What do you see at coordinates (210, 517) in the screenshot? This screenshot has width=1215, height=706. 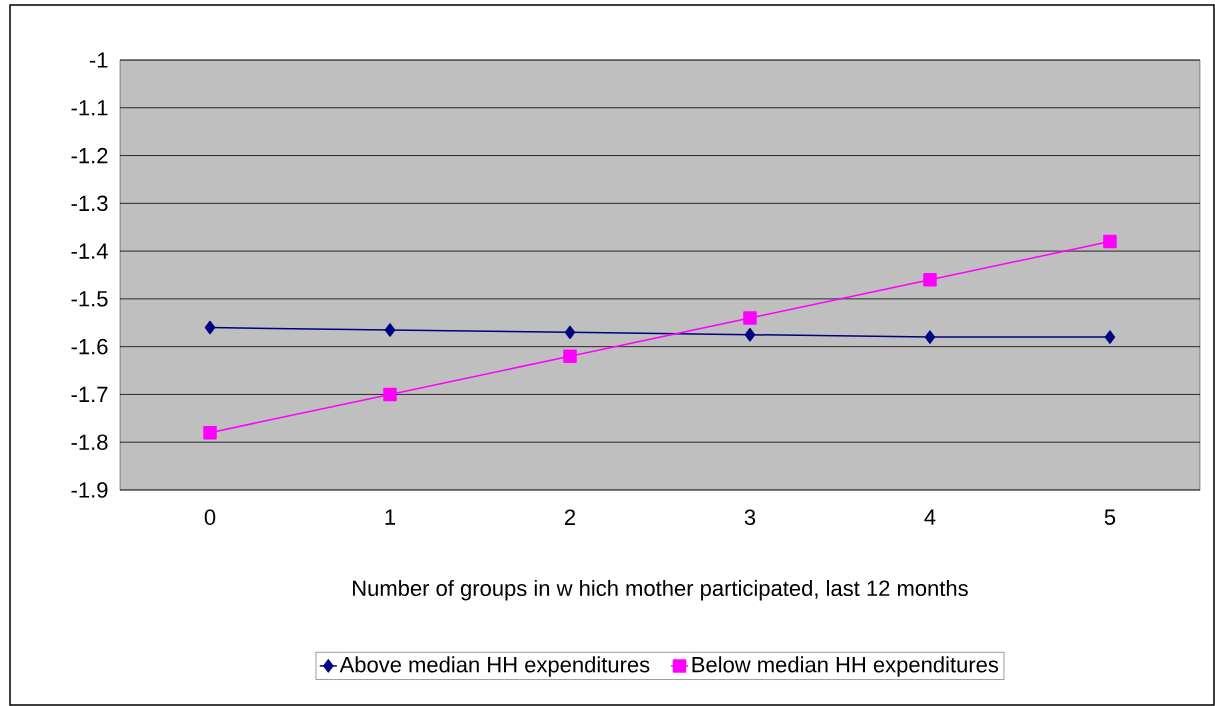 I see `x-tick-label: 0` at bounding box center [210, 517].